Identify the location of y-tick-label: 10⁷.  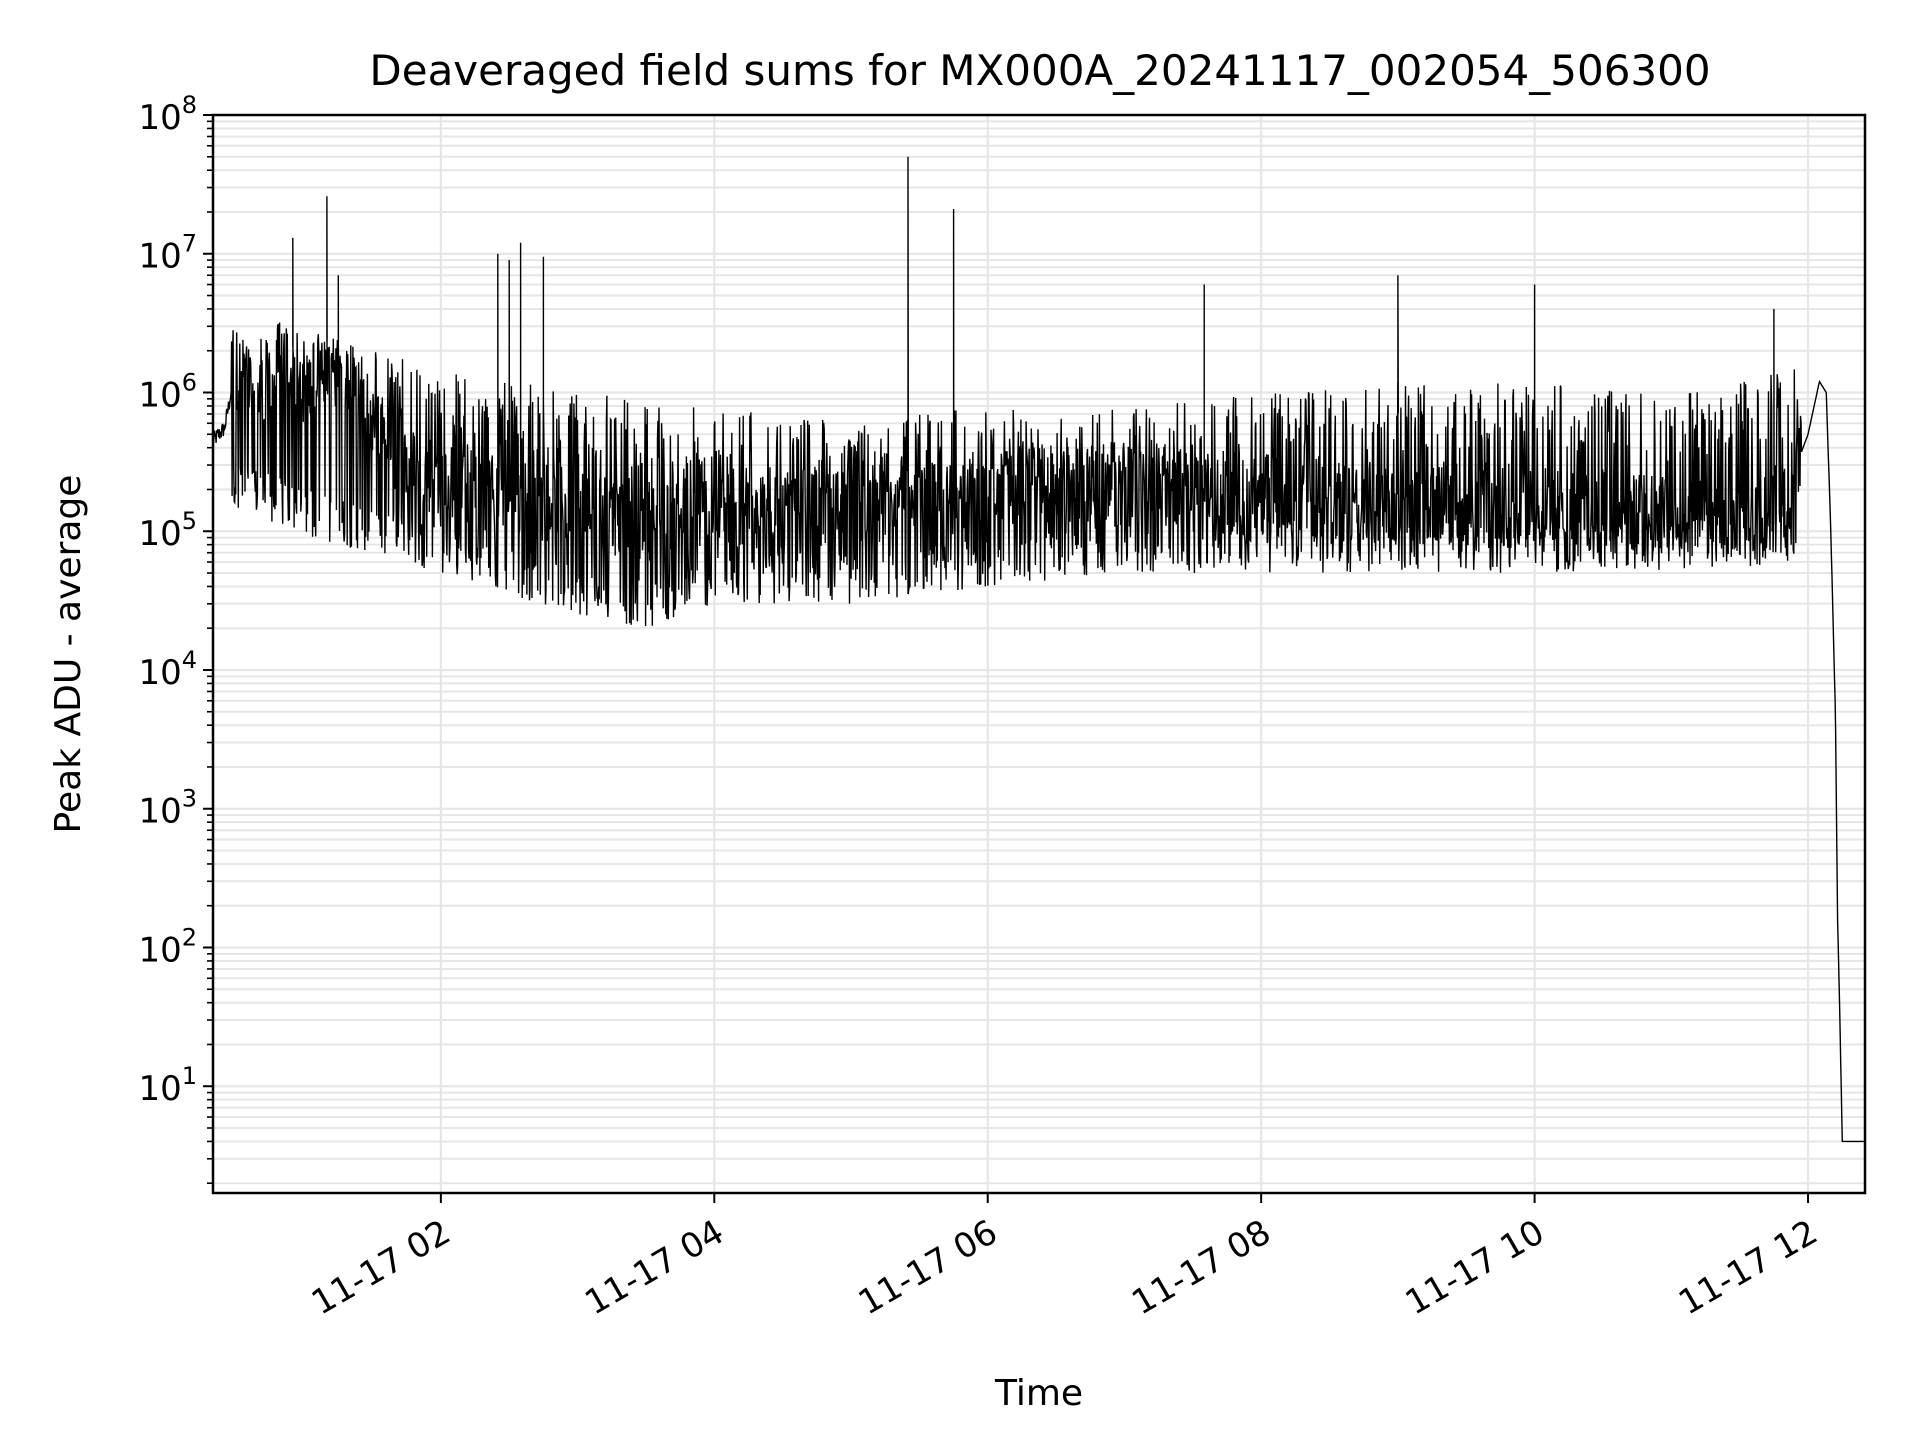
(167, 253).